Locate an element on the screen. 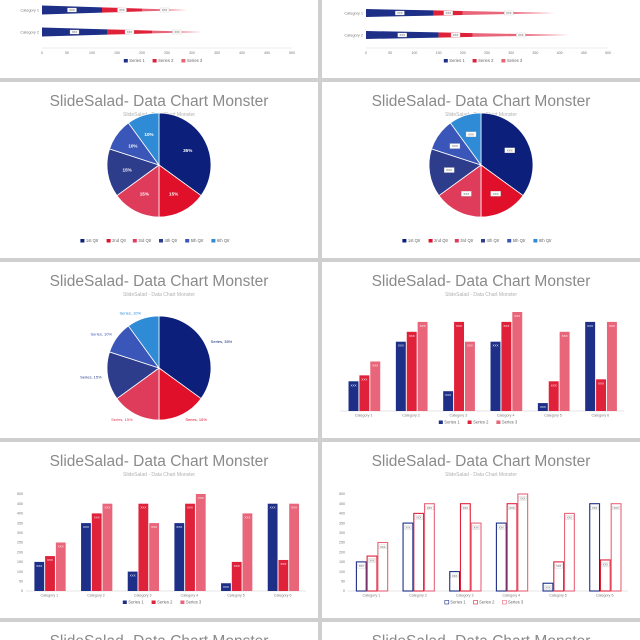 The width and height of the screenshot is (640, 640). legend-entry: Series 2 is located at coordinates (481, 422).